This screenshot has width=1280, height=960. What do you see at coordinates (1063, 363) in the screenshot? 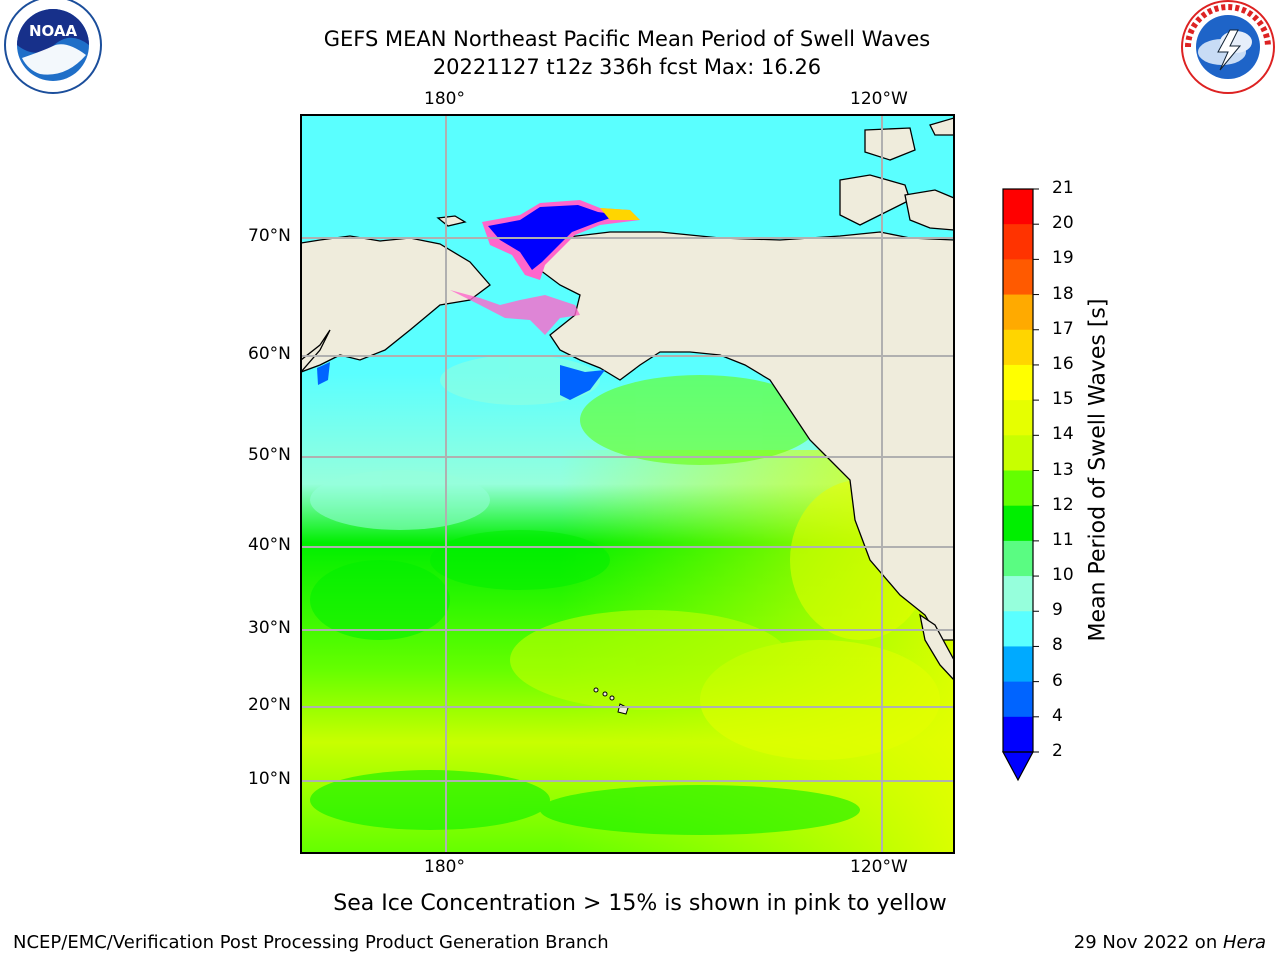
I see `colorbar-tick-label: 16` at bounding box center [1063, 363].